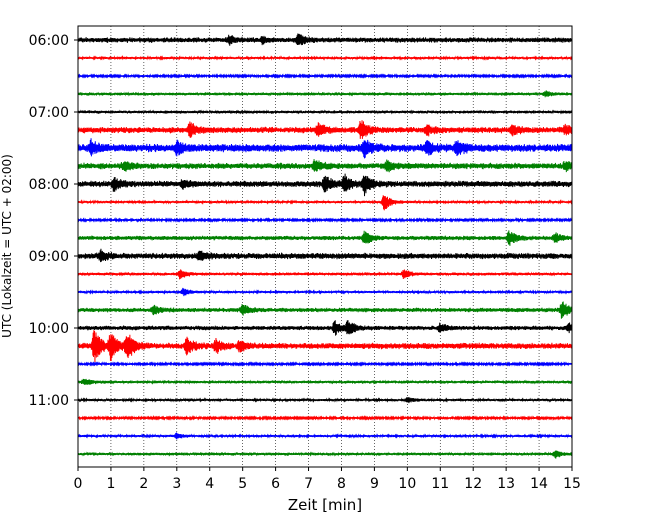 The width and height of the screenshot is (650, 520). Describe the element at coordinates (49, 41) in the screenshot. I see `y-tick-label: 06:00` at that location.